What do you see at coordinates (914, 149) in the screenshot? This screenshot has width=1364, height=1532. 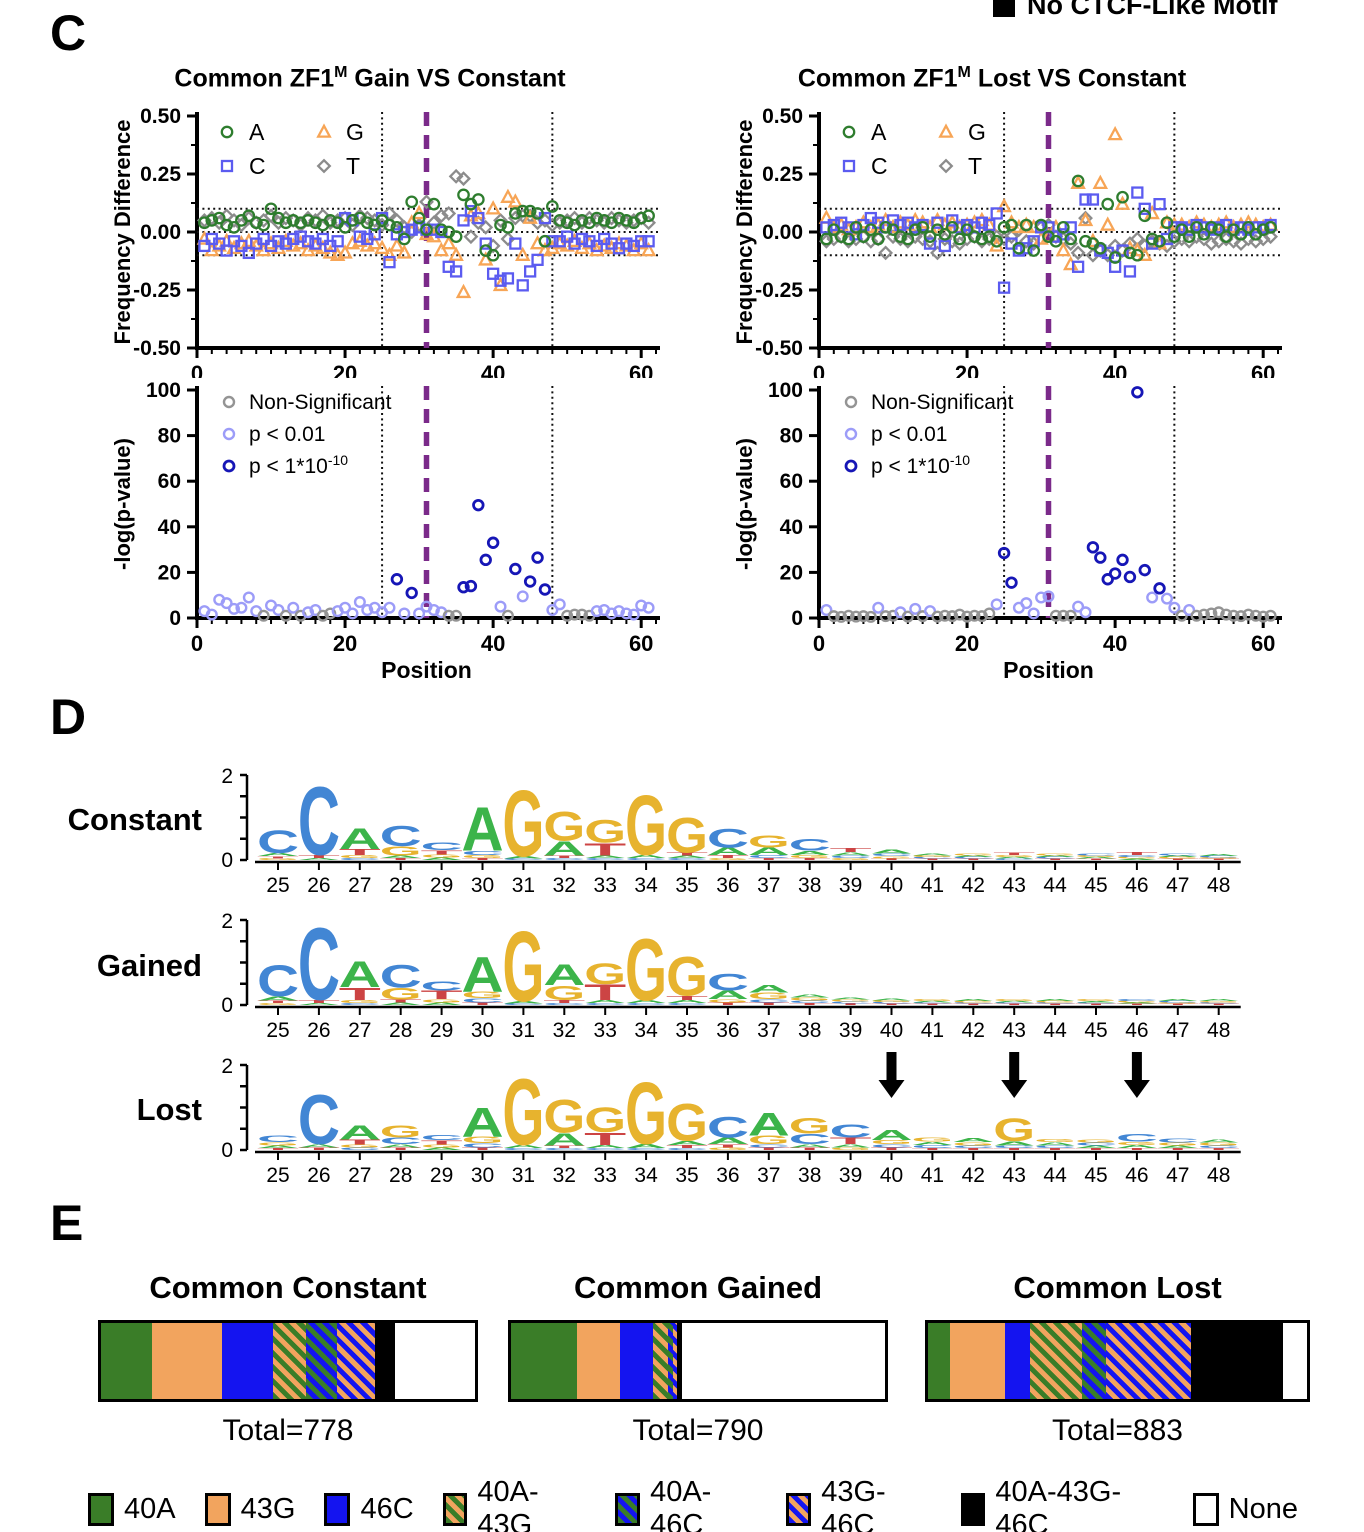 I see `base-legend: A G C T` at bounding box center [914, 149].